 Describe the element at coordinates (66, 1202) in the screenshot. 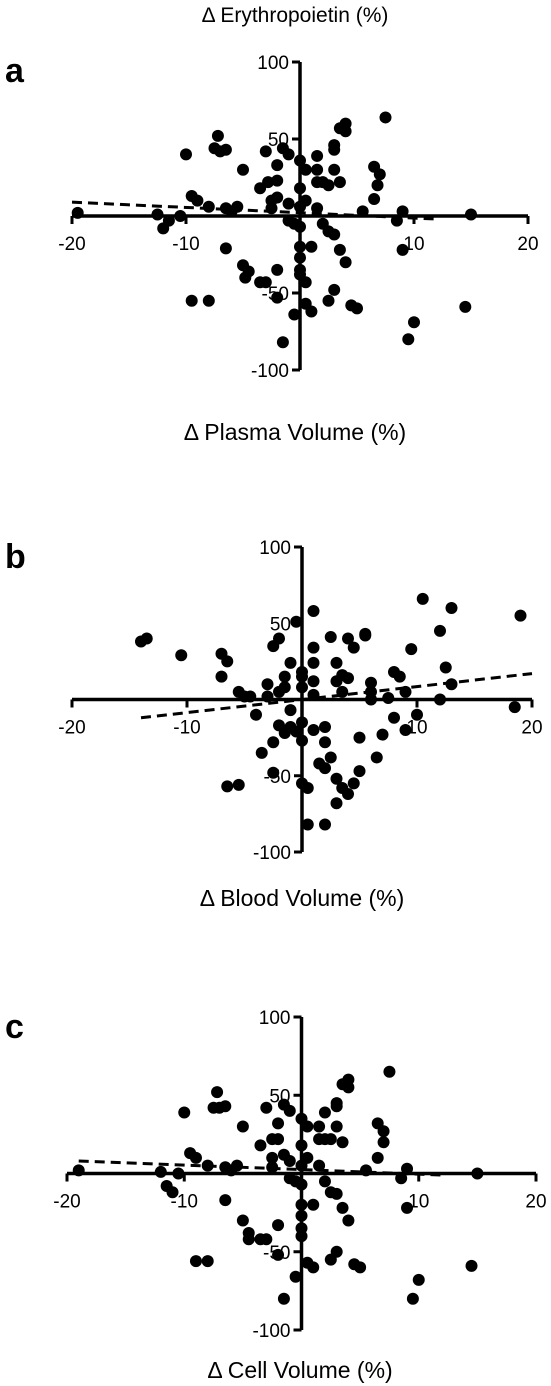

I see `x-tick-label: -20` at that location.